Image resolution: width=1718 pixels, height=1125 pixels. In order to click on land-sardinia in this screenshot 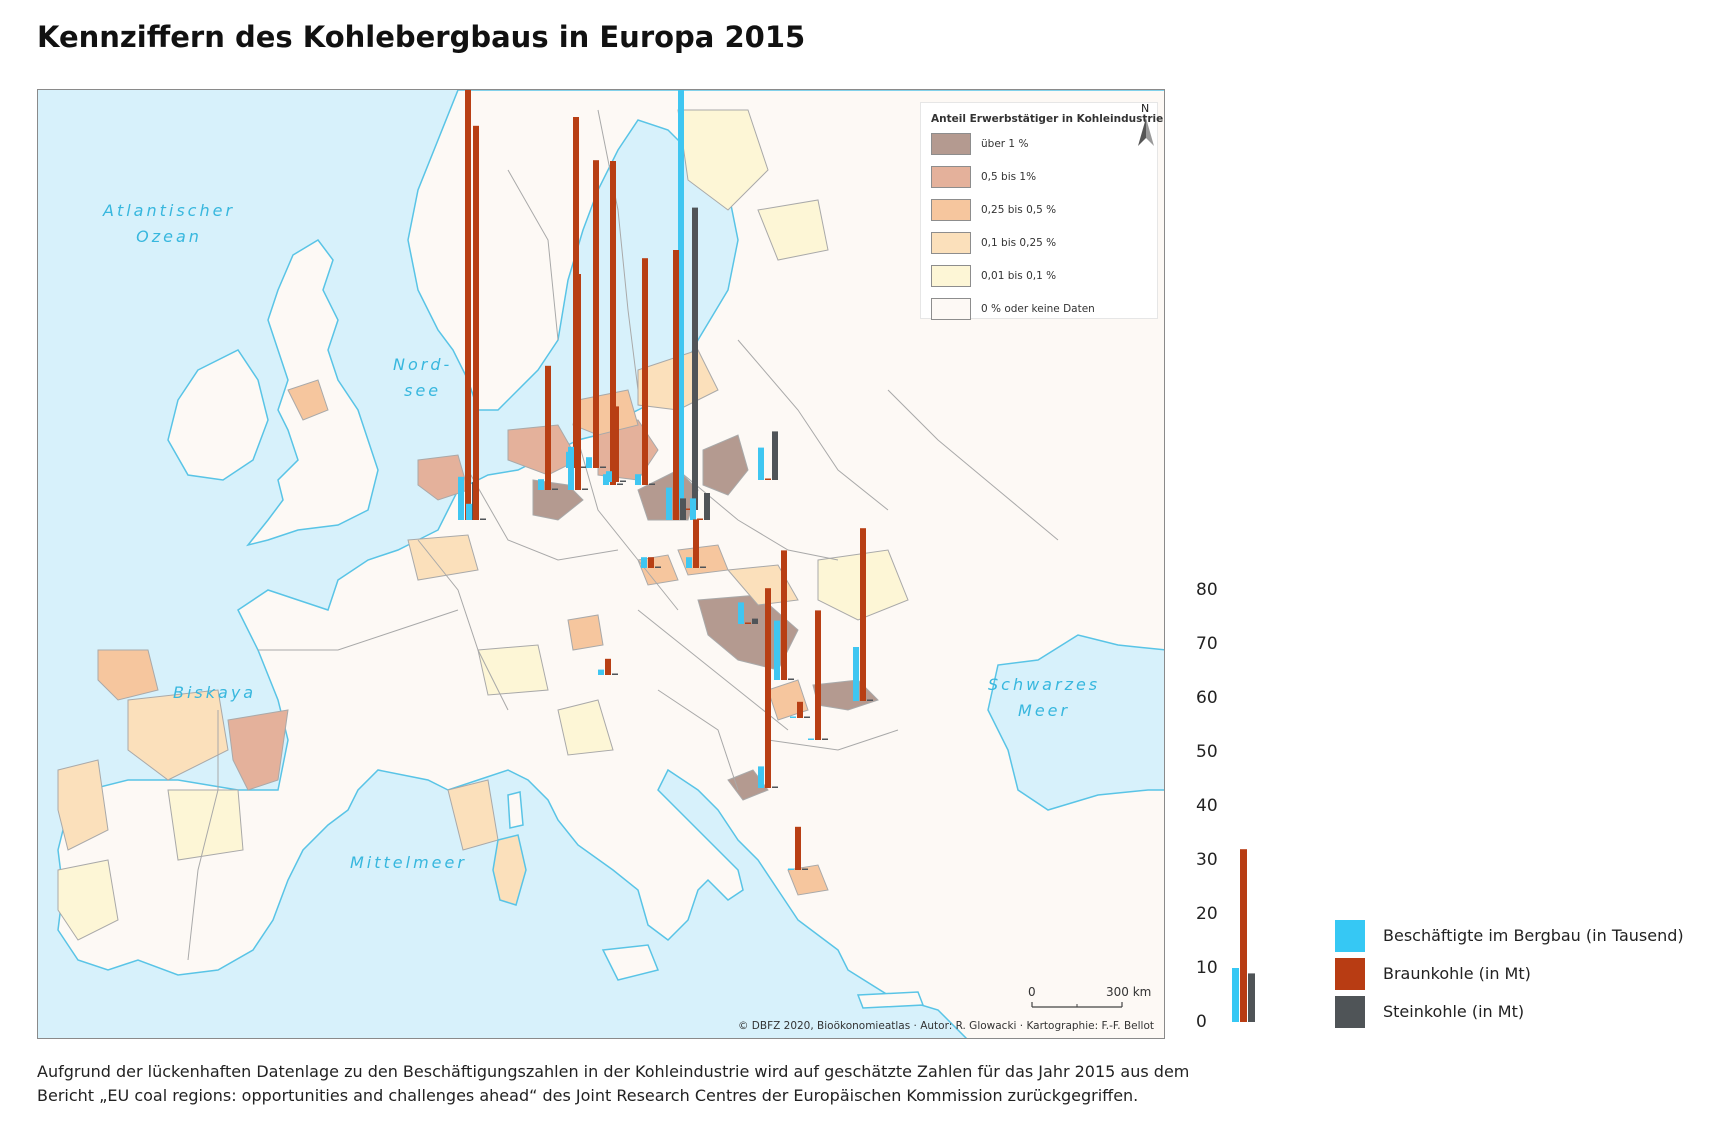, I will do `click(509, 870)`.